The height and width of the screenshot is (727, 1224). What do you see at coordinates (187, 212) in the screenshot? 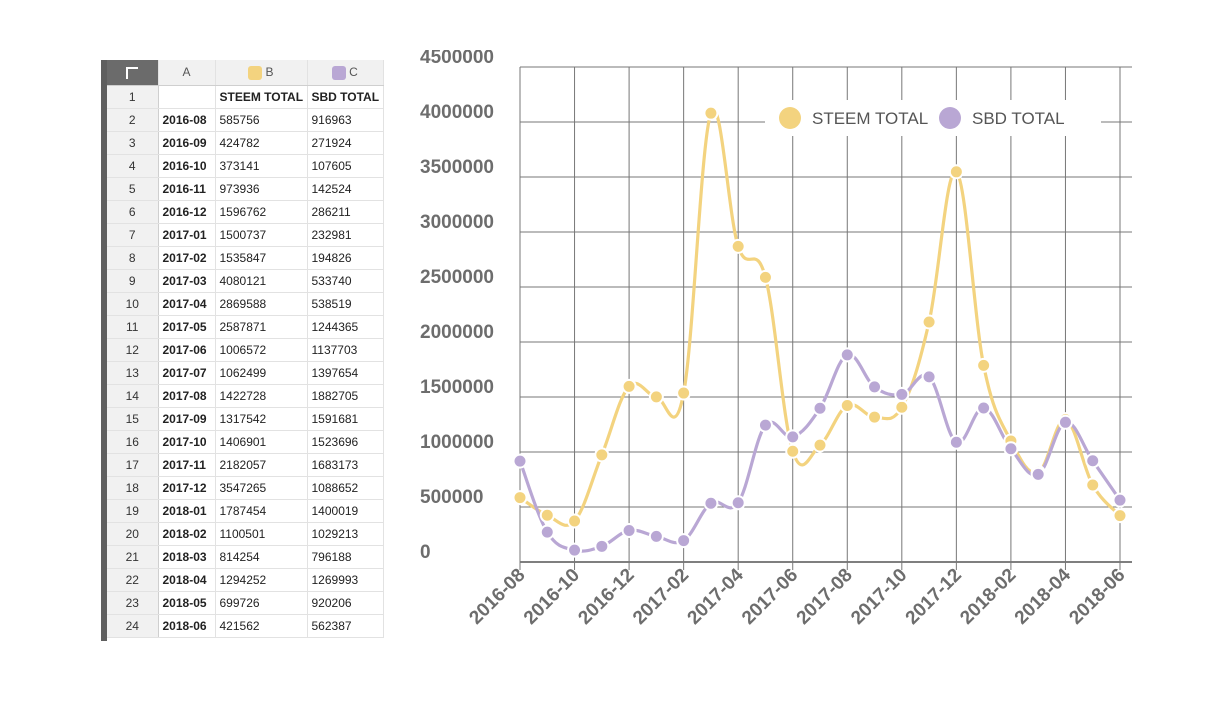
I see `table-cell: 2016-12` at bounding box center [187, 212].